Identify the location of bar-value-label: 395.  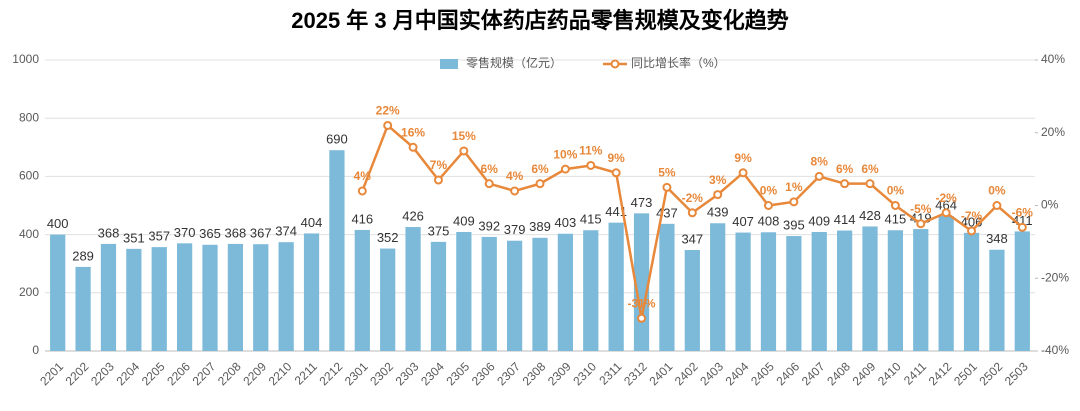
(794, 224).